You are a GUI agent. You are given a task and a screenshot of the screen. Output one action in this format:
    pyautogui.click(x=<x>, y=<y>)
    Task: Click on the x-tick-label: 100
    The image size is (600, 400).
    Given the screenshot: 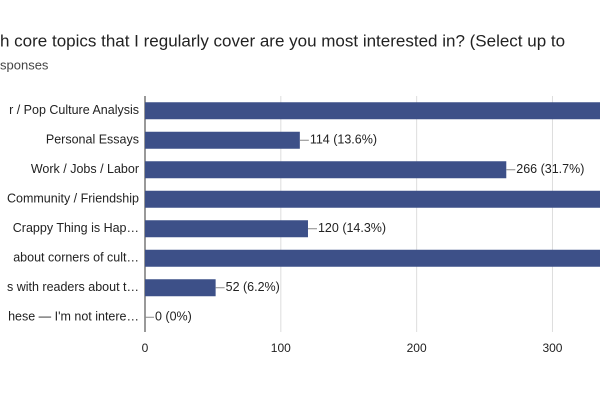 What is the action you would take?
    pyautogui.click(x=281, y=348)
    